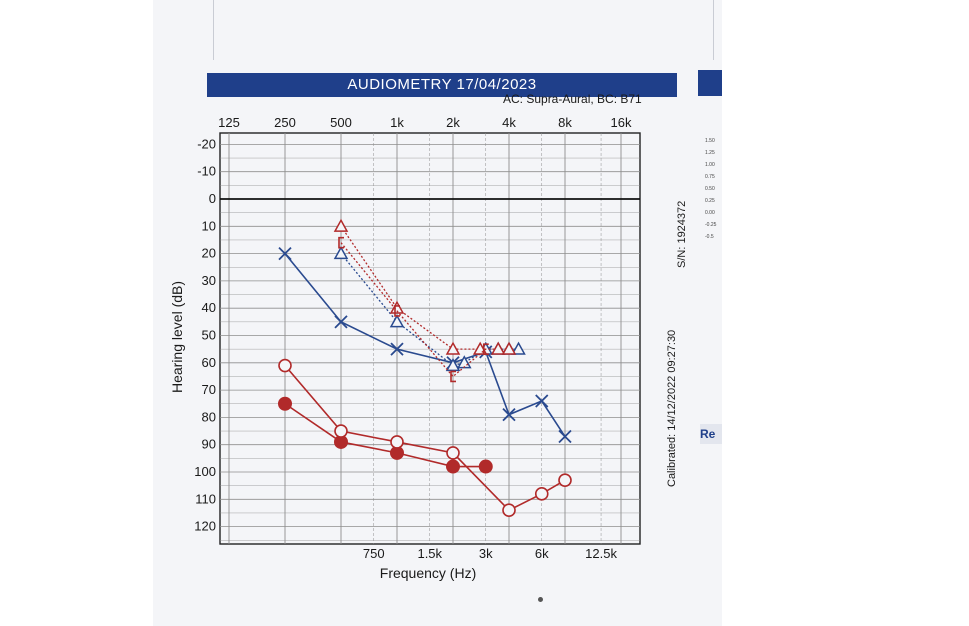  What do you see at coordinates (209, 389) in the screenshot?
I see `y-tick-label: 70` at bounding box center [209, 389].